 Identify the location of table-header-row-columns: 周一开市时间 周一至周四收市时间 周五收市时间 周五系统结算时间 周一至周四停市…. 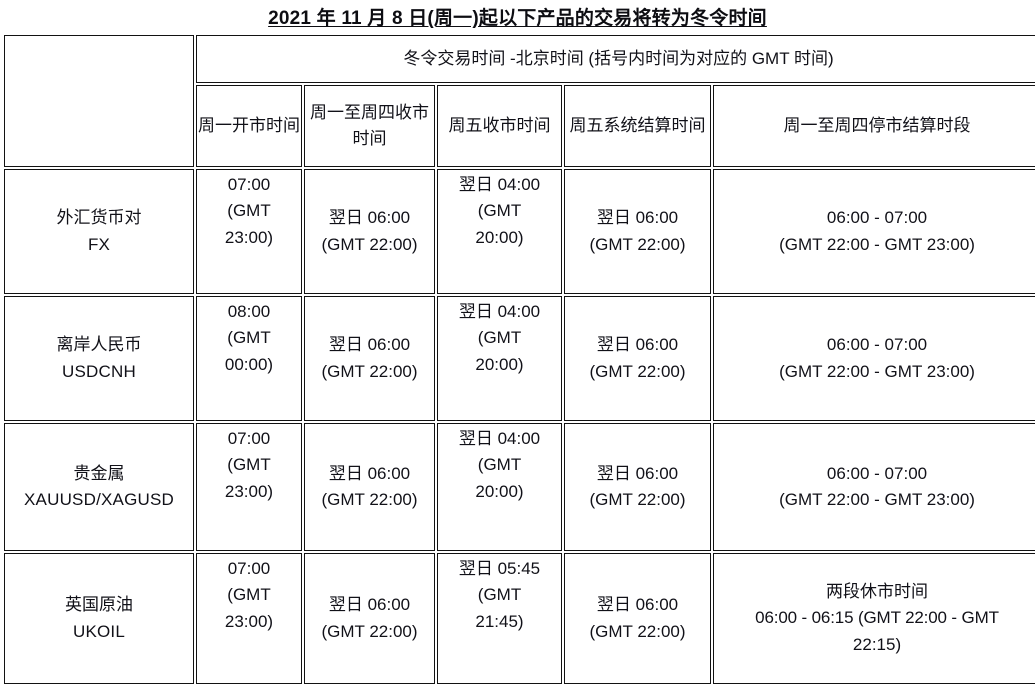
(519, 126).